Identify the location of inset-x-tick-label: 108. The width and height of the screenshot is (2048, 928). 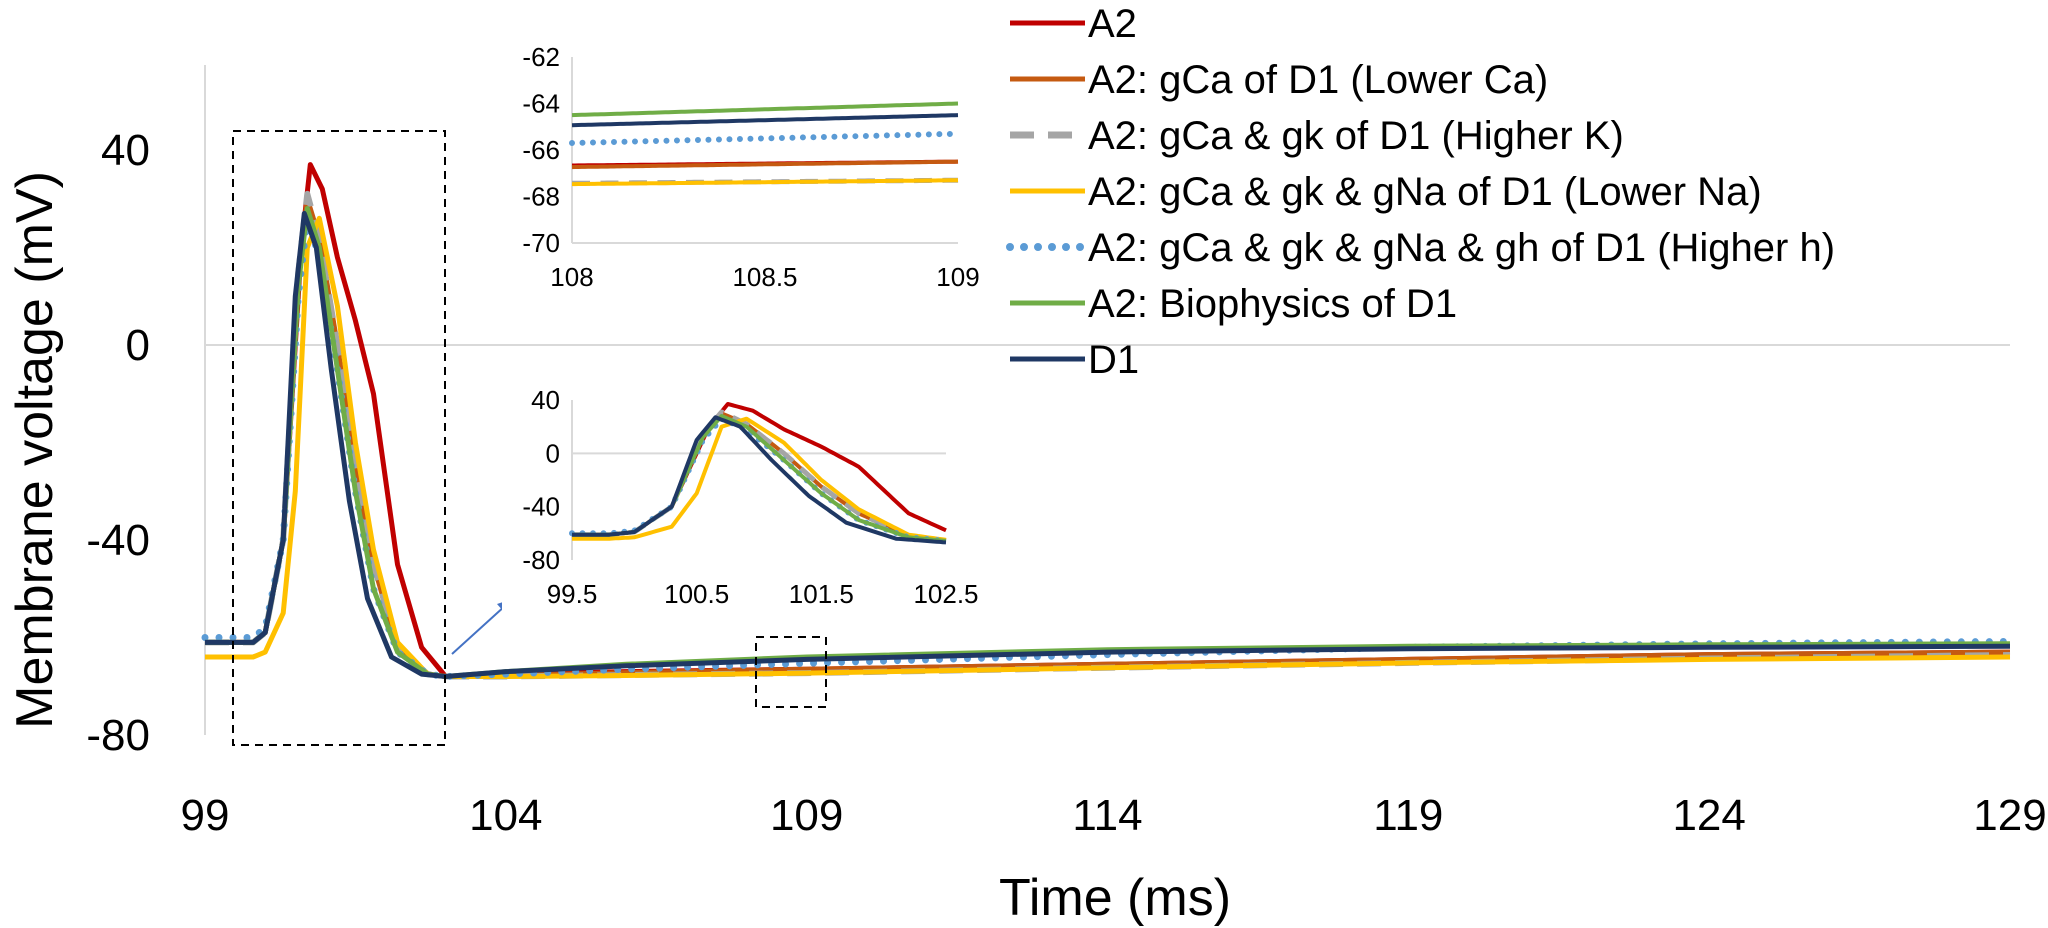
(571, 277).